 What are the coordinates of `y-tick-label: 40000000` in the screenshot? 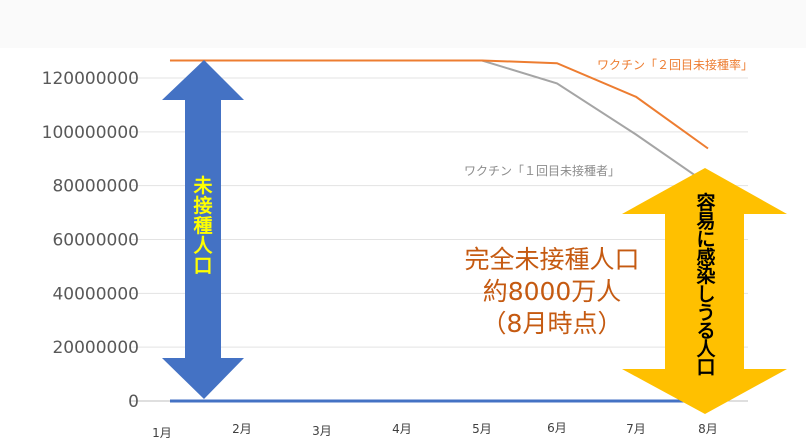 It's located at (95, 294).